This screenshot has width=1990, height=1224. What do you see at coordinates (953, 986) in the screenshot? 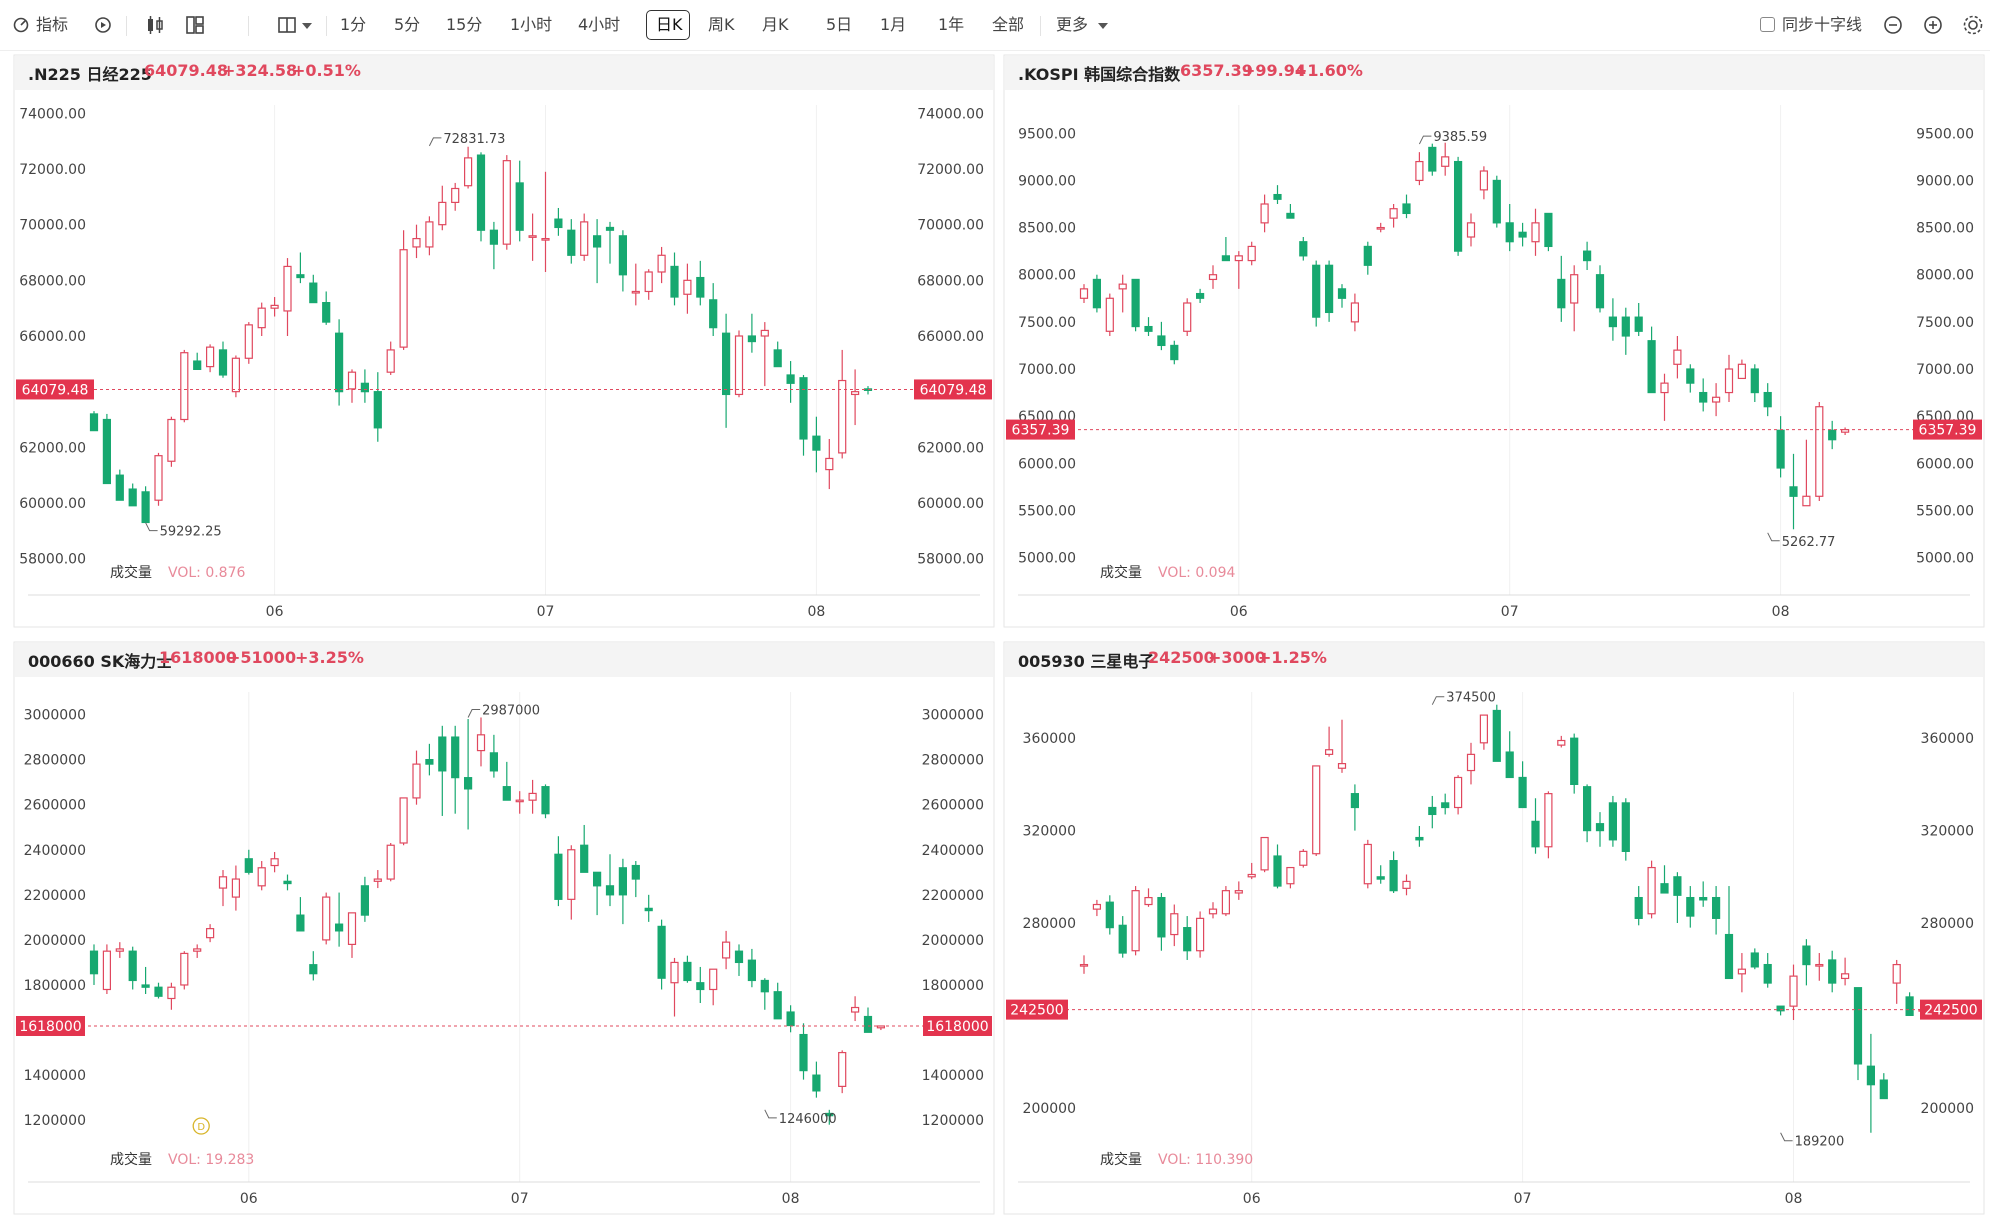
I see `y-tick-label-right: 1800000` at bounding box center [953, 986].